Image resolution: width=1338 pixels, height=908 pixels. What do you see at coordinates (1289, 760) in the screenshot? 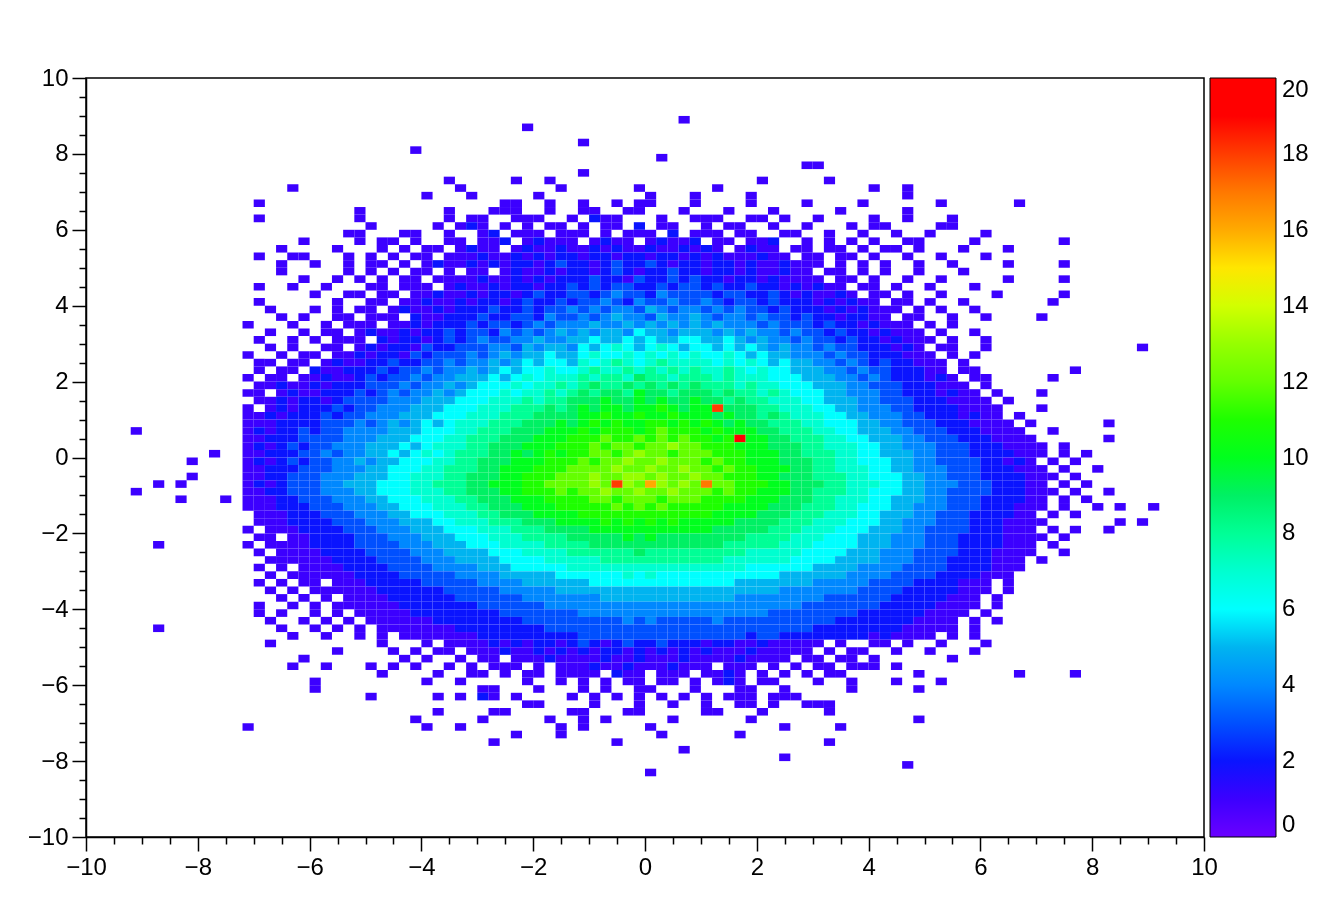
I see `color-bar-label: 2` at bounding box center [1289, 760].